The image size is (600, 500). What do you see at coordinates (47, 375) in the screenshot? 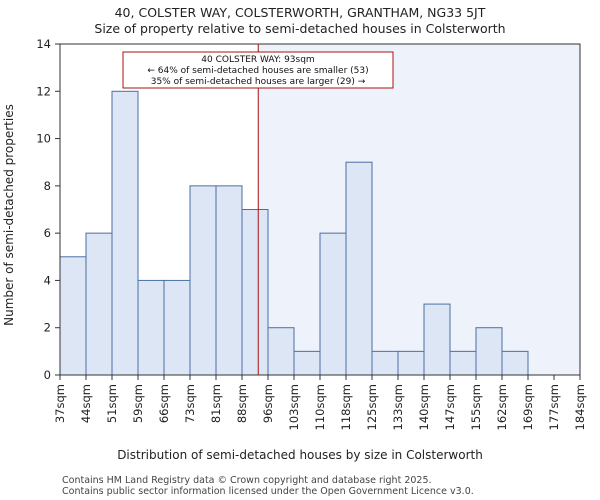
I see `y-tick-label: 0` at bounding box center [47, 375].